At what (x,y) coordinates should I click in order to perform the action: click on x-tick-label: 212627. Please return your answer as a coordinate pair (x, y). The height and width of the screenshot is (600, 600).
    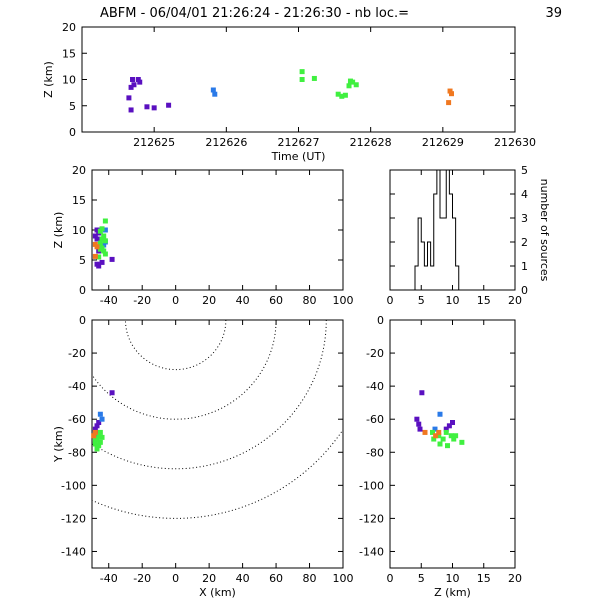
    Looking at the image, I should click on (299, 142).